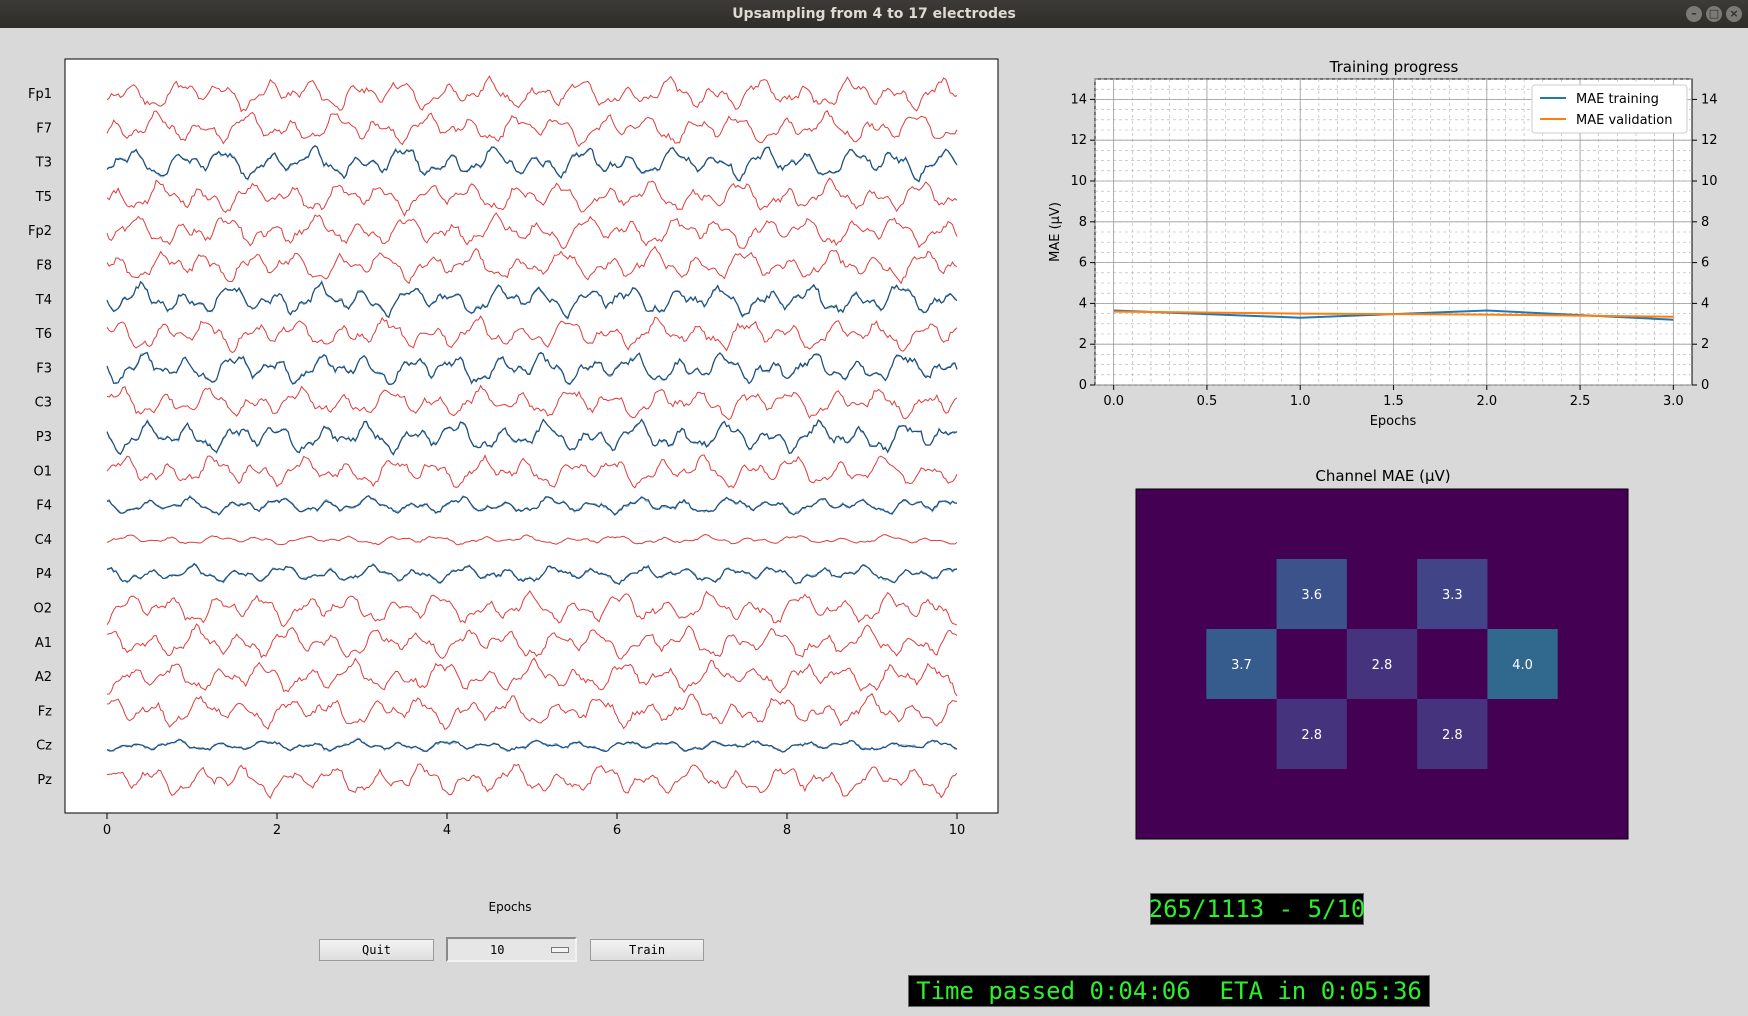  What do you see at coordinates (532, 540) in the screenshot?
I see `trace-predicted-c4` at bounding box center [532, 540].